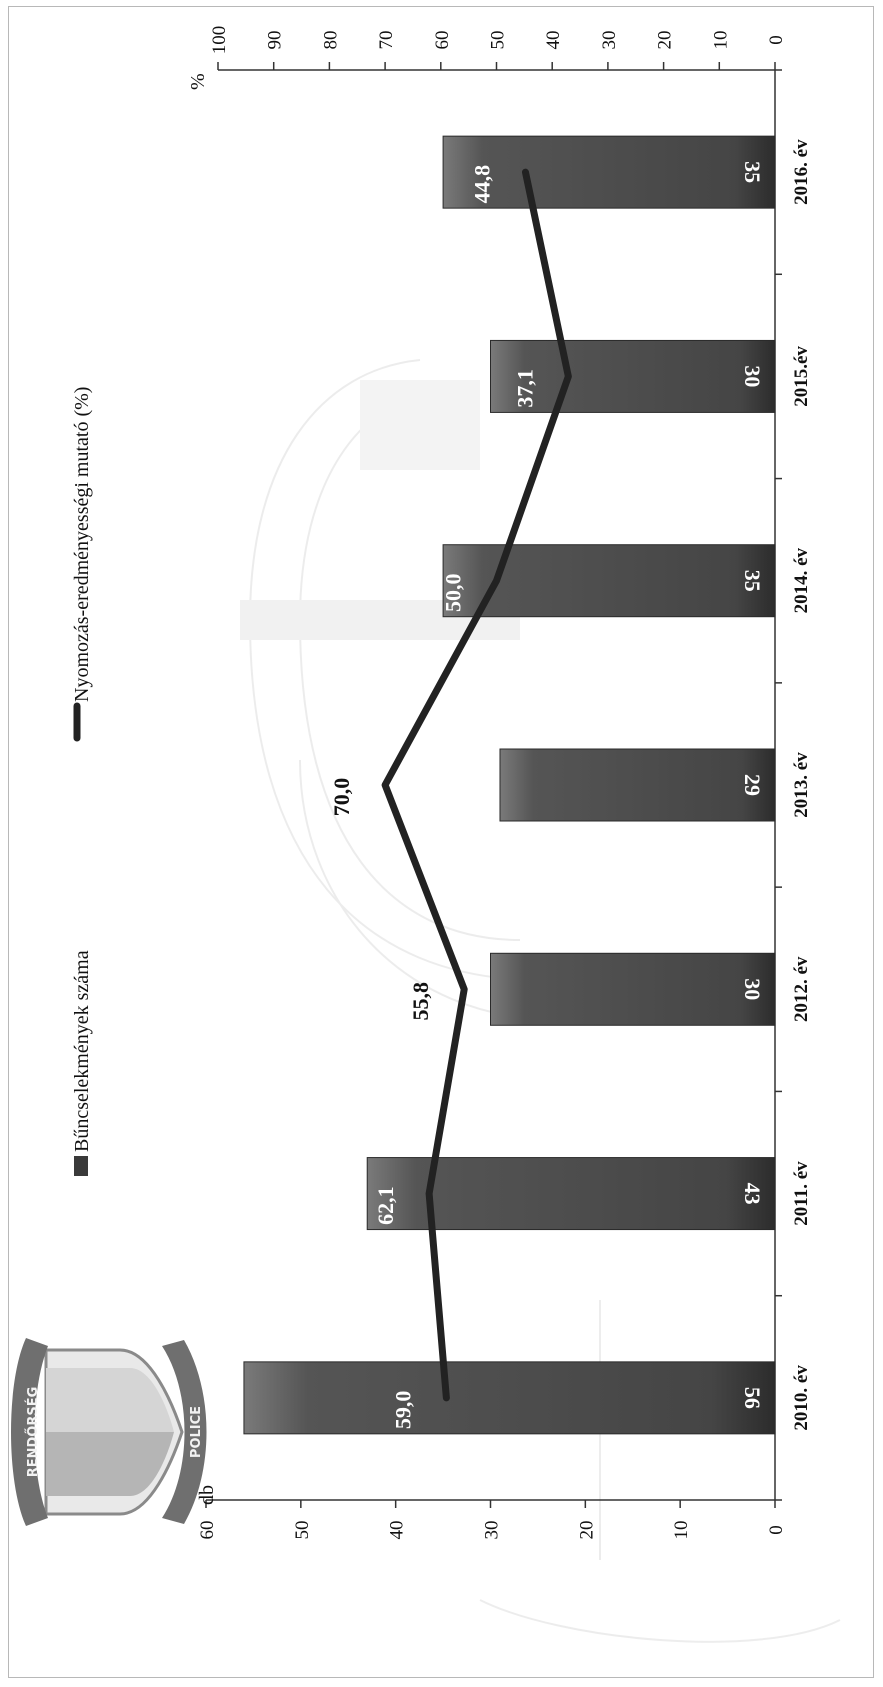 This screenshot has width=883, height=1687. Describe the element at coordinates (553, 40) in the screenshot. I see `right-axis-tick-label: 40` at that location.